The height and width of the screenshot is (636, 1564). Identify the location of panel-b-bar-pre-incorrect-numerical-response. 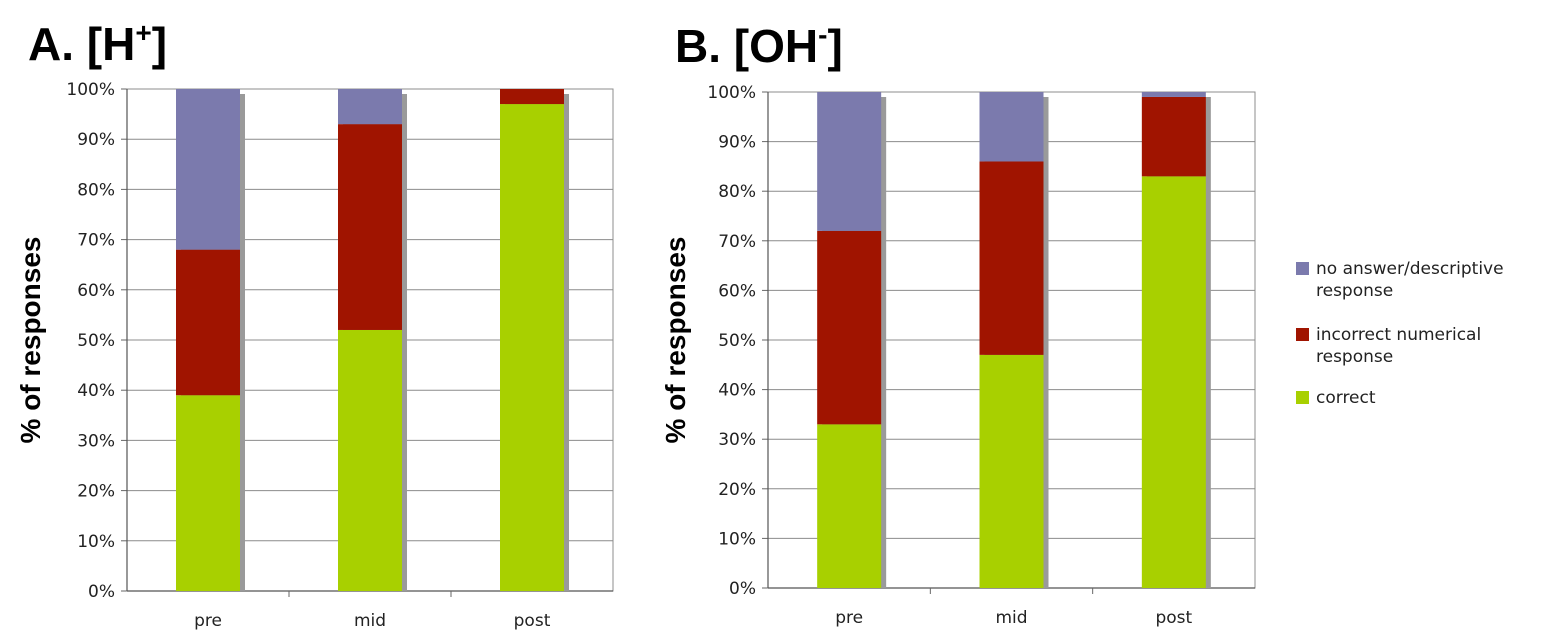
(849, 327).